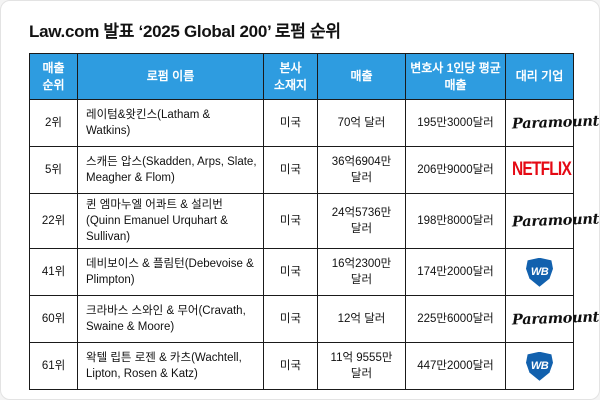 The image size is (600, 400). I want to click on page-title: Law.com 발표 ‘2025 Global 200’ 로펌 순위, so click(185, 31).